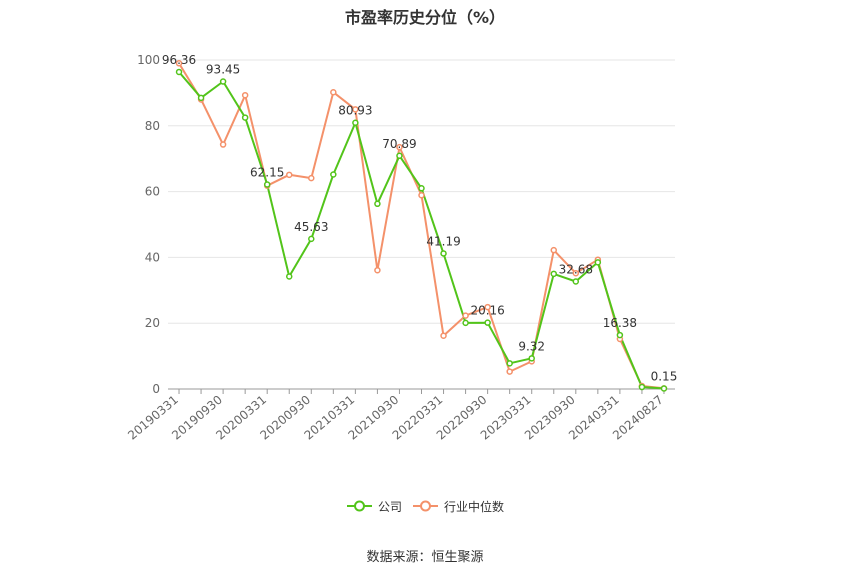 The image size is (850, 575). I want to click on data-label: 0.15, so click(664, 377).